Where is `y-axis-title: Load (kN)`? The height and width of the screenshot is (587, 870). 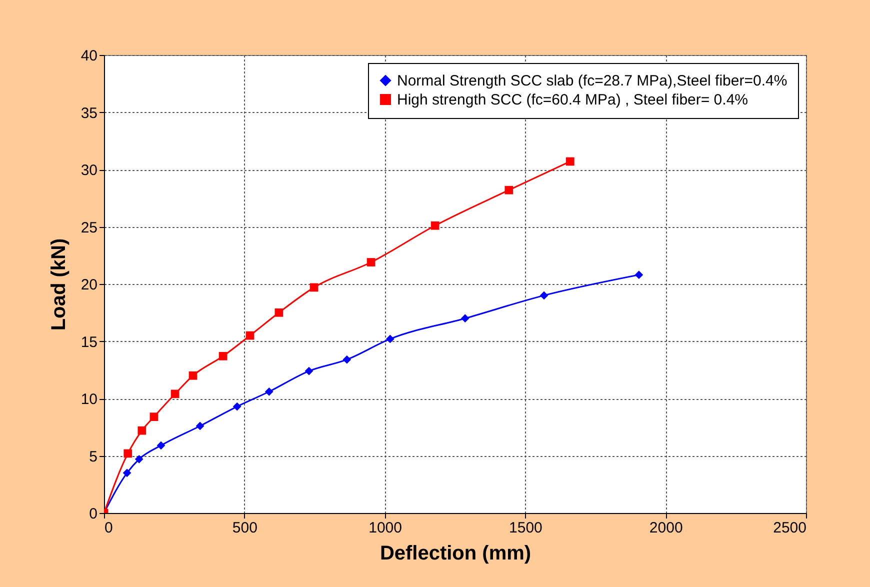 y-axis-title: Load (kN) is located at coordinates (59, 284).